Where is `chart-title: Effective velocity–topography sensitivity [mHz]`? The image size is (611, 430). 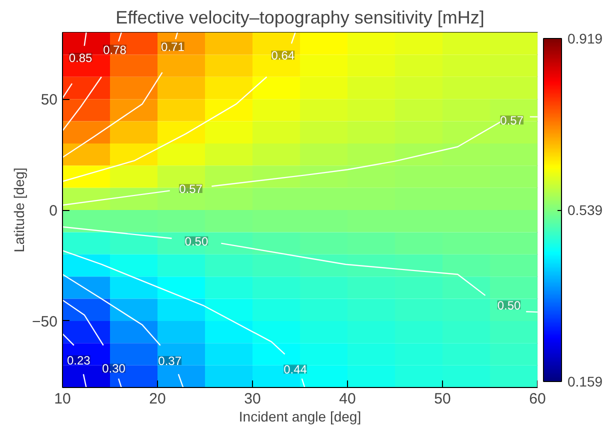 chart-title: Effective velocity–topography sensitivity [mHz] is located at coordinates (300, 18).